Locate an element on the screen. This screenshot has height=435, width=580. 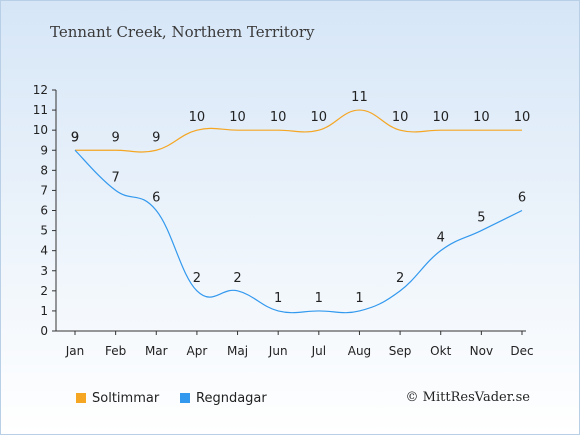
y-tick-label: 3 is located at coordinates (44, 271).